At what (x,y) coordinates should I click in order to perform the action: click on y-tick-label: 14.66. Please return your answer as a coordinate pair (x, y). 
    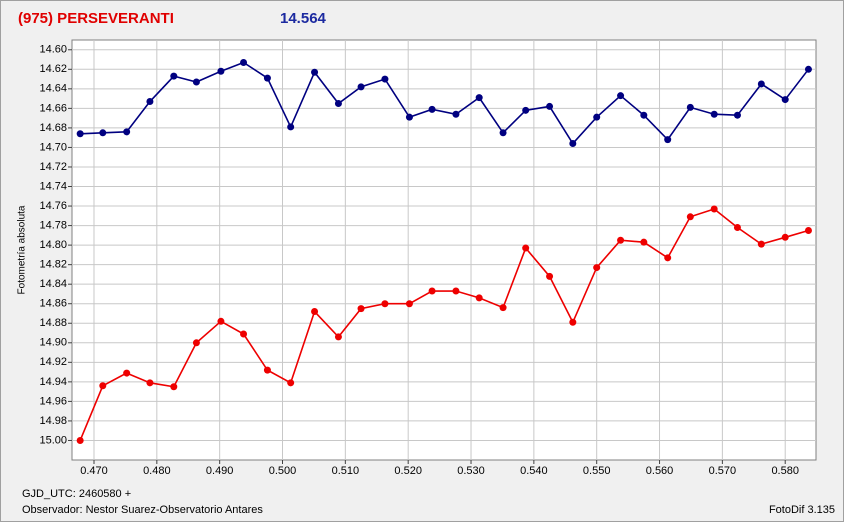
    Looking at the image, I should click on (53, 108).